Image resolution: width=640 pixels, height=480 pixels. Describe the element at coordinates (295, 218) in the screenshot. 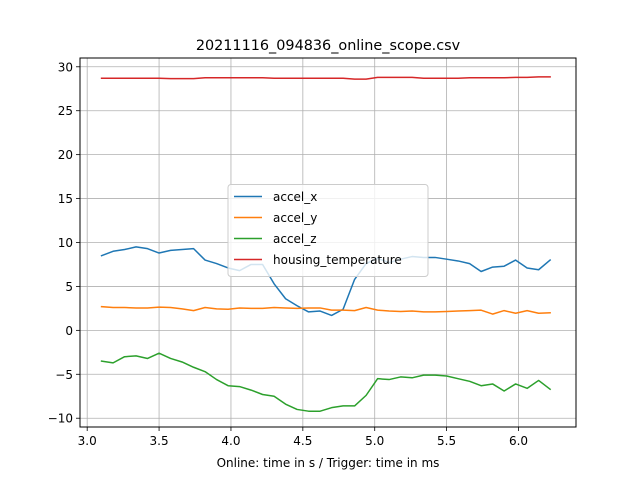

I see `legend-label: accel_y` at that location.